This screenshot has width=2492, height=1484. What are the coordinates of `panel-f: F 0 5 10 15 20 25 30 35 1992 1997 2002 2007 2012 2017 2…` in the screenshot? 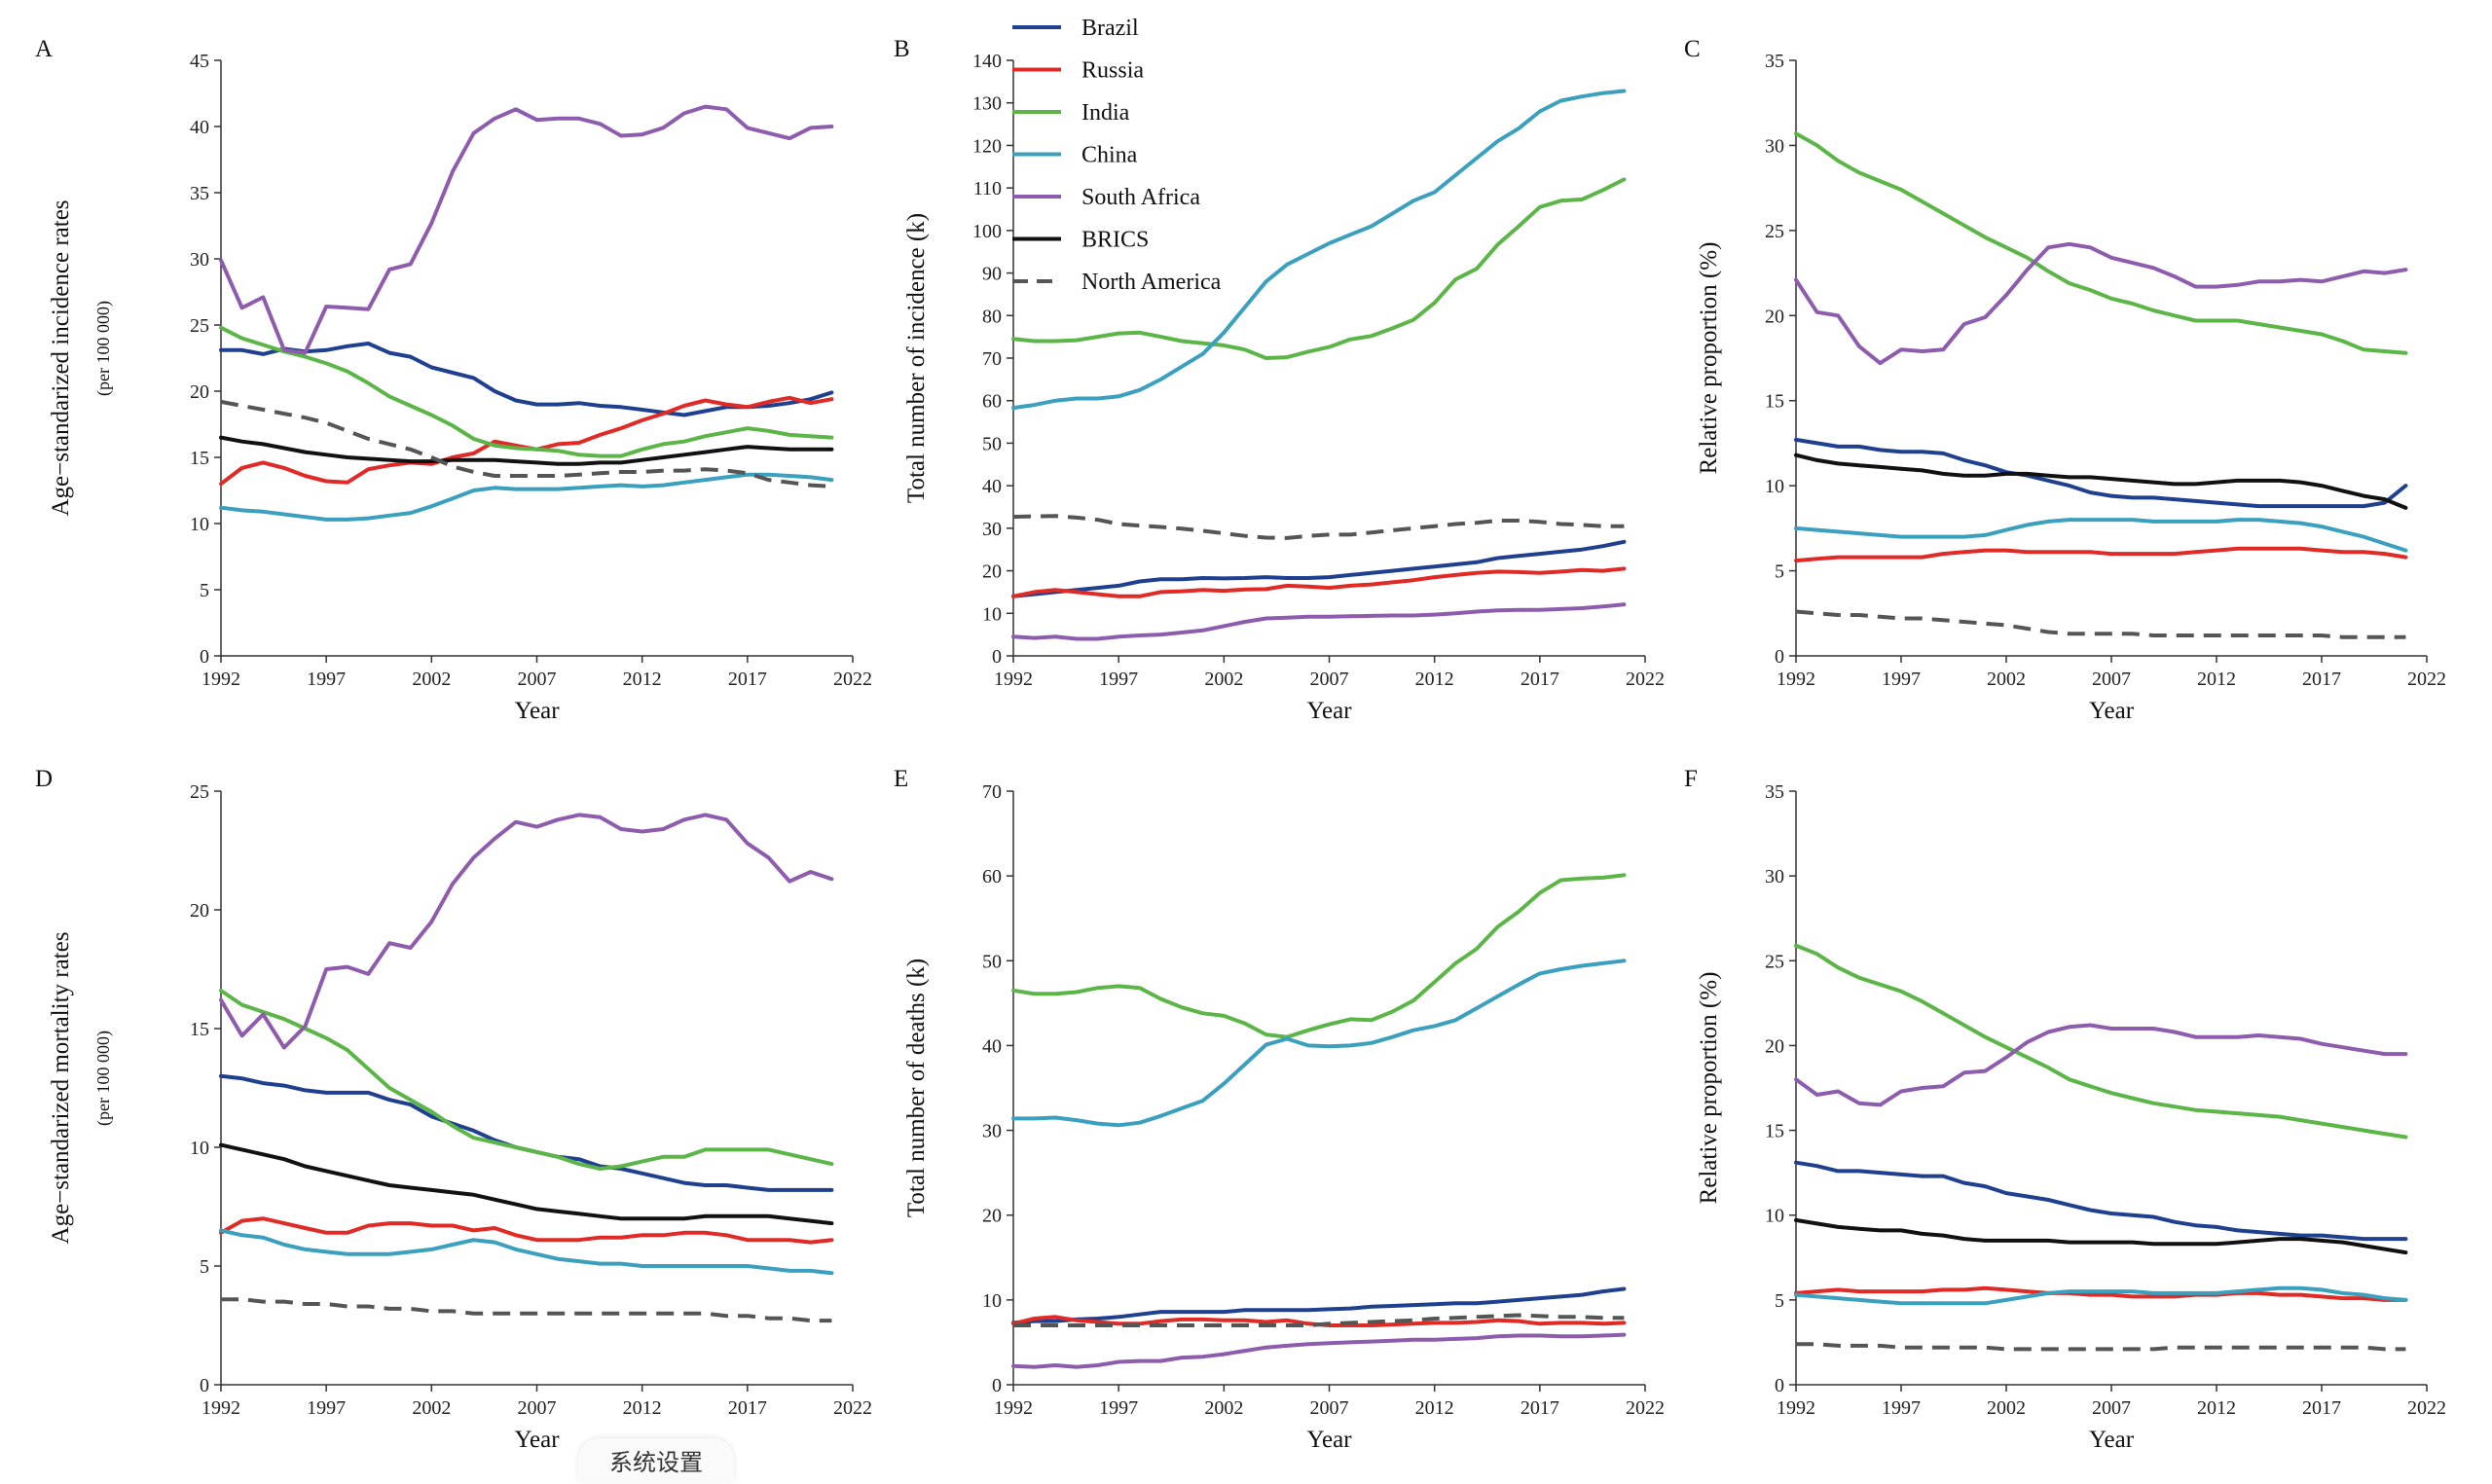 It's located at (2065, 1110).